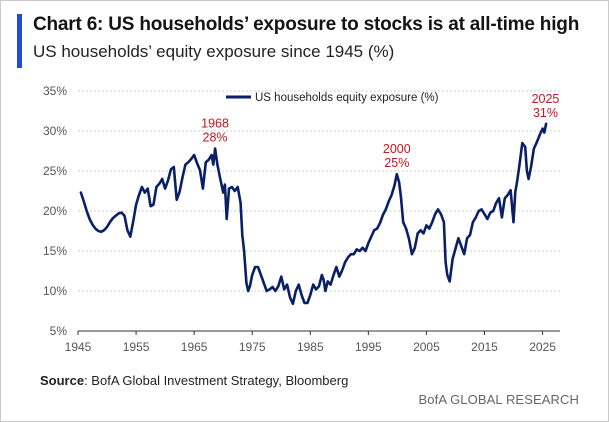 The image size is (609, 422). Describe the element at coordinates (55, 131) in the screenshot. I see `y-tick-label: 30%` at that location.